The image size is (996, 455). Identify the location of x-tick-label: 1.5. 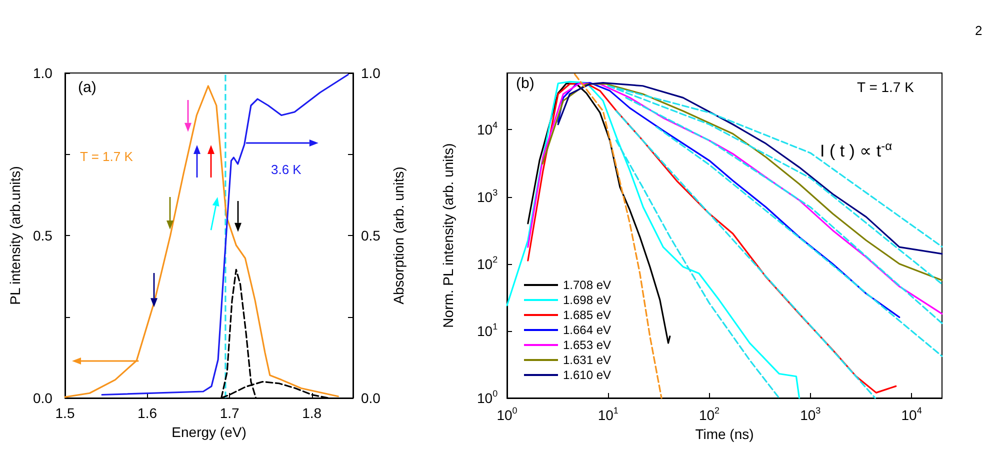
(65, 413).